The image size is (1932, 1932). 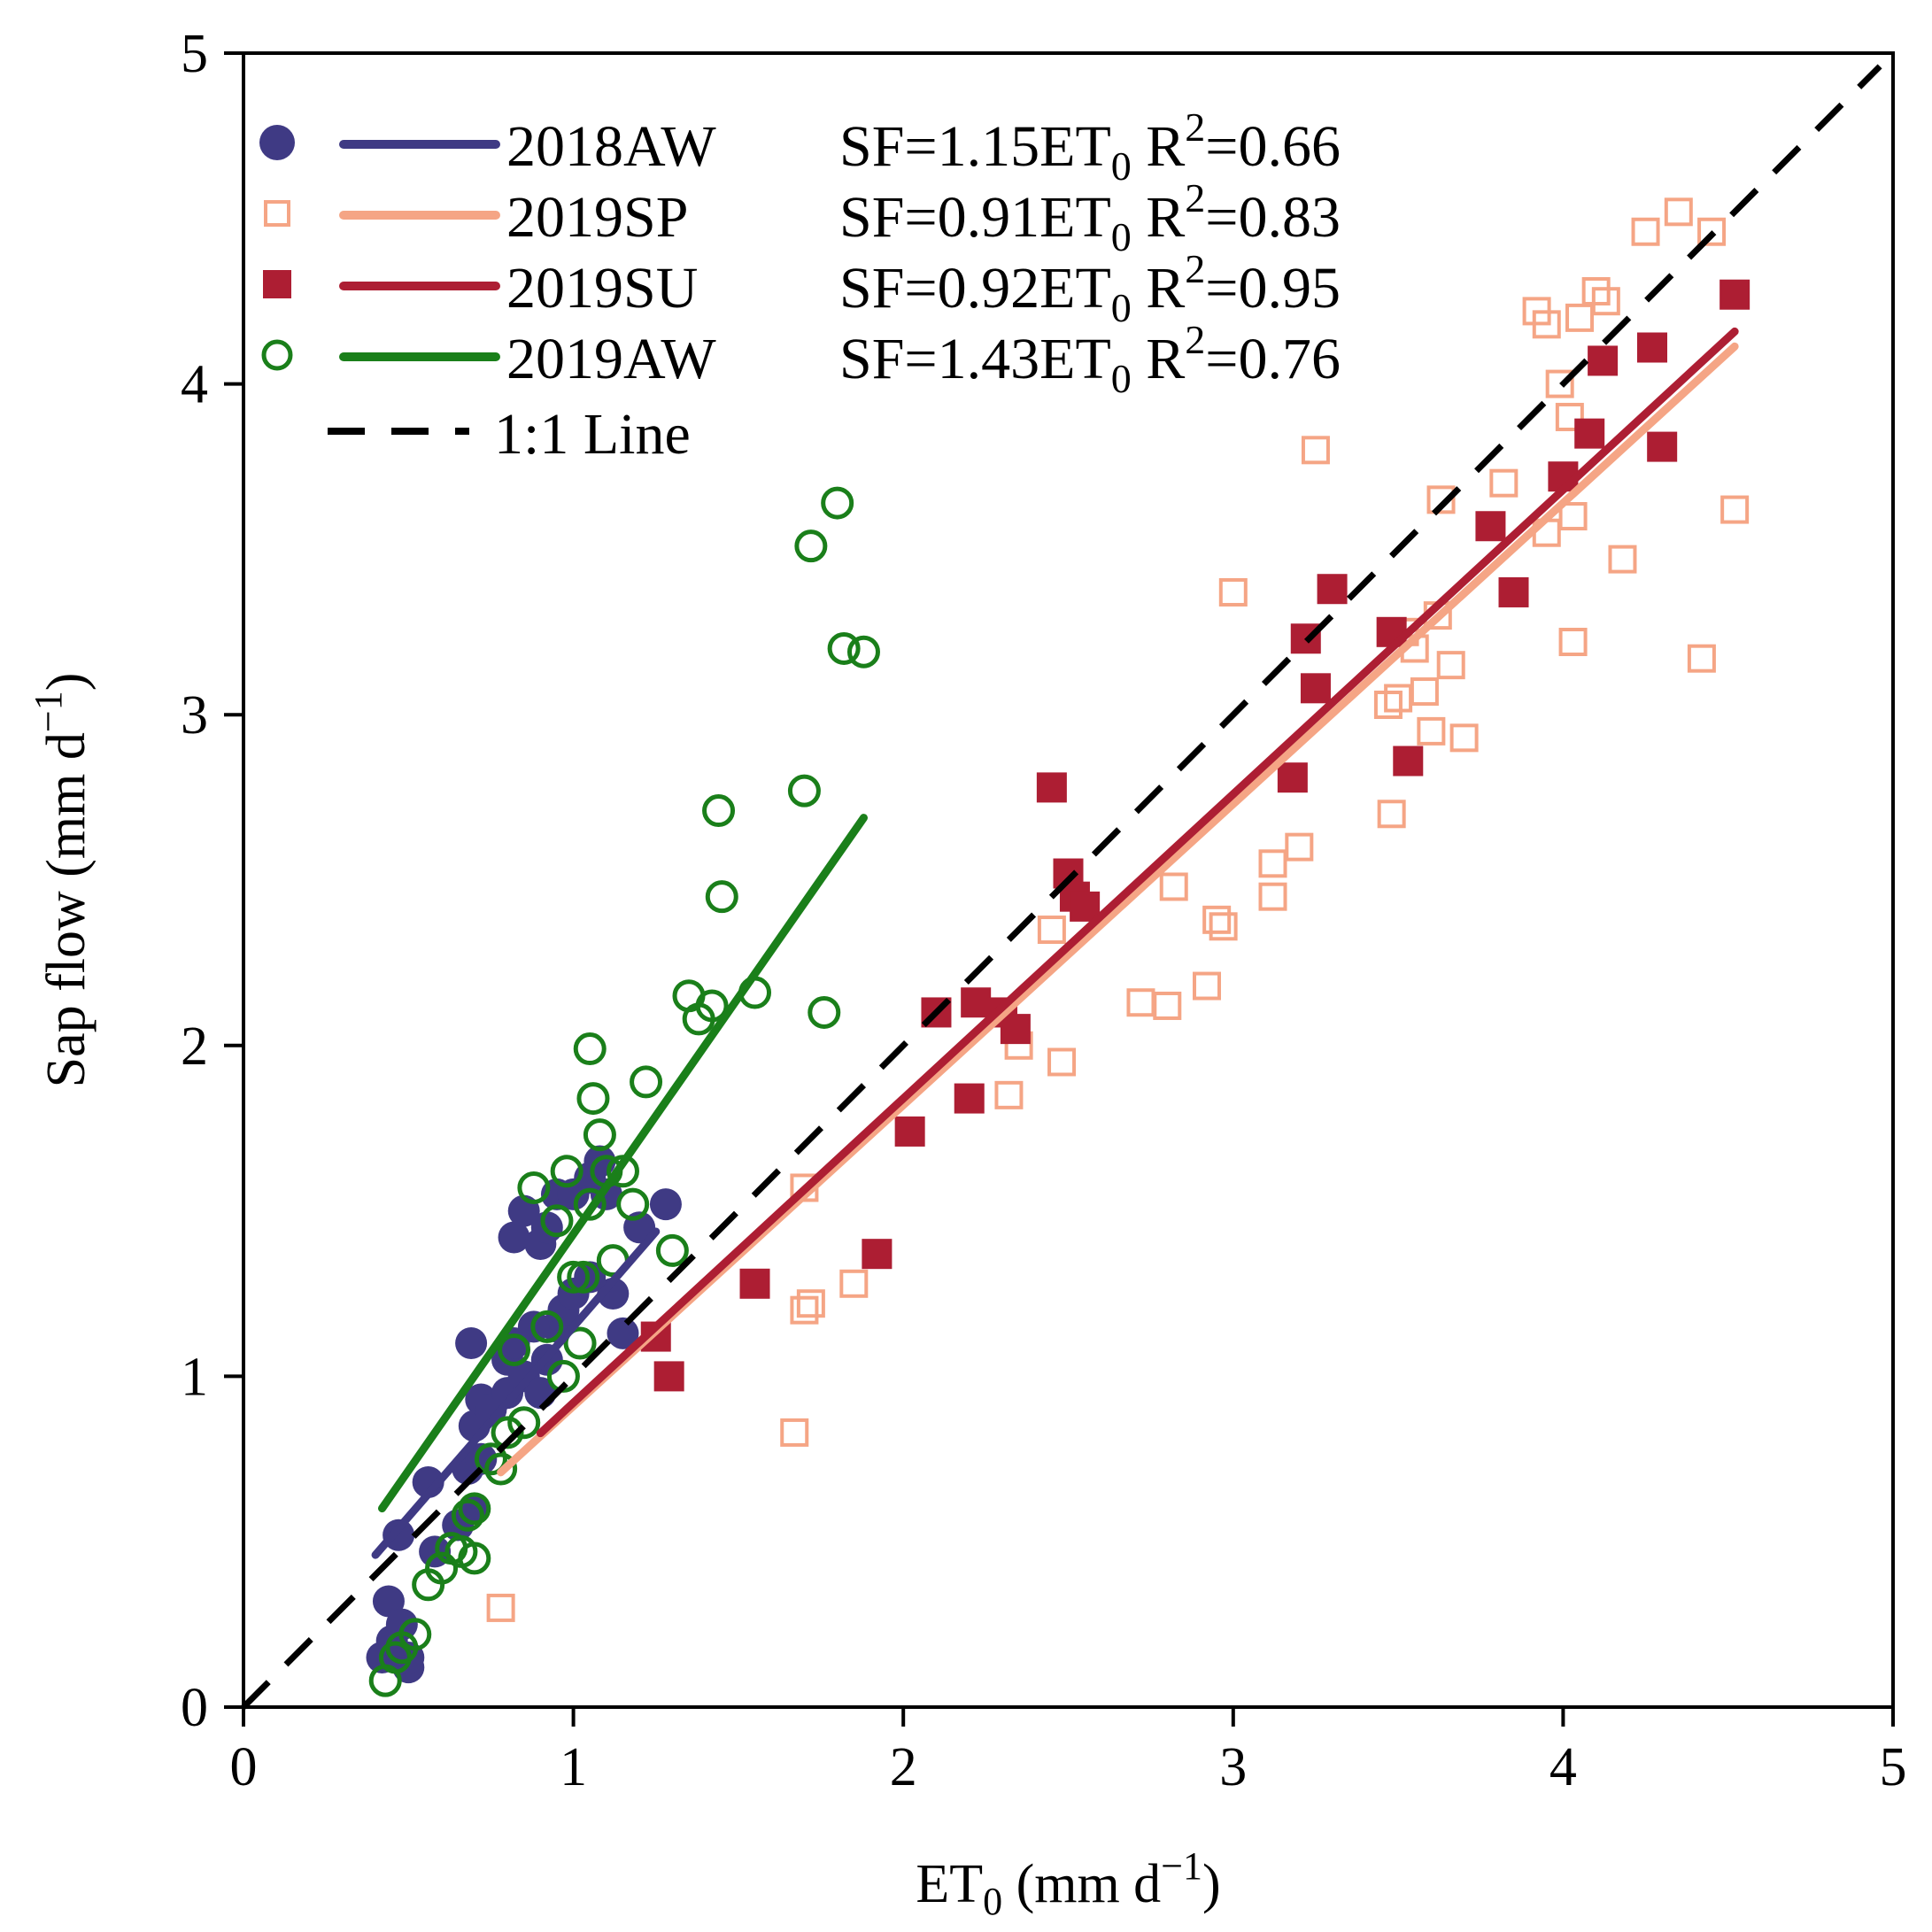 I want to click on fit-eq-main: SF=1.15ET, so click(x=975, y=146).